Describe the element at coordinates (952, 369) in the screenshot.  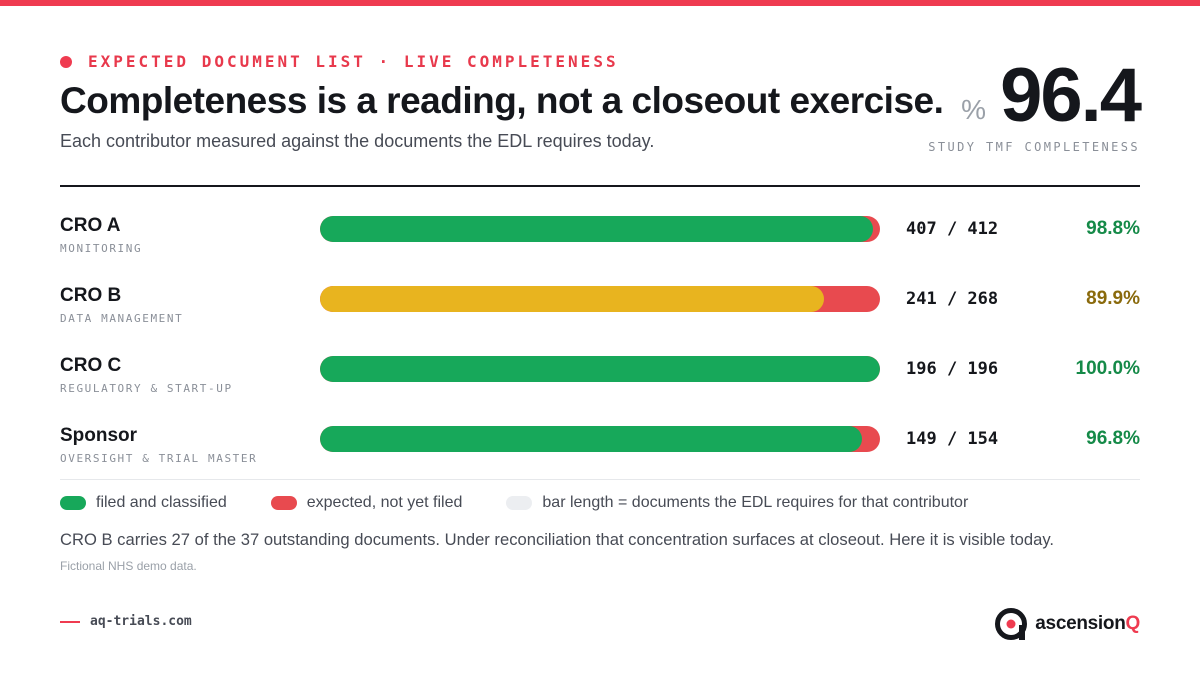
I see `count-label: 196 / 196` at that location.